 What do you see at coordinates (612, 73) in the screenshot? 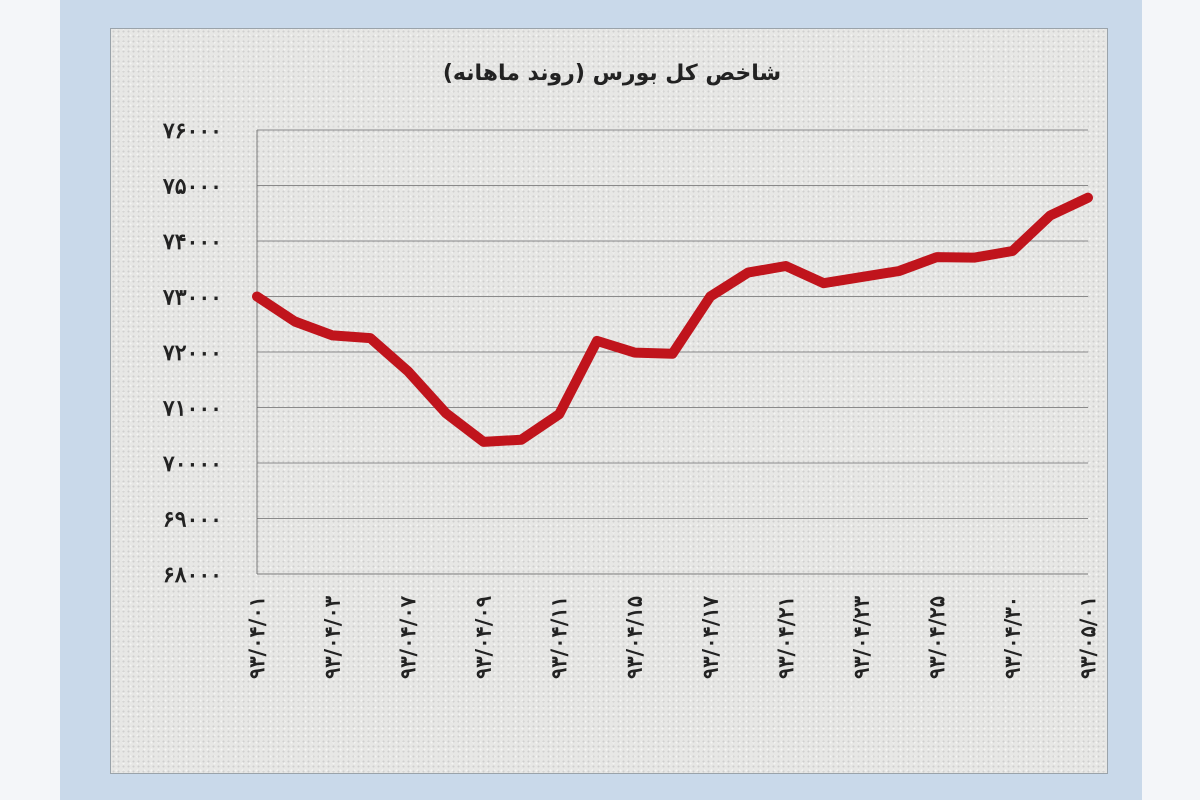
I see `chart-title: شاخص کل بورس (روند ماهانه)` at bounding box center [612, 73].